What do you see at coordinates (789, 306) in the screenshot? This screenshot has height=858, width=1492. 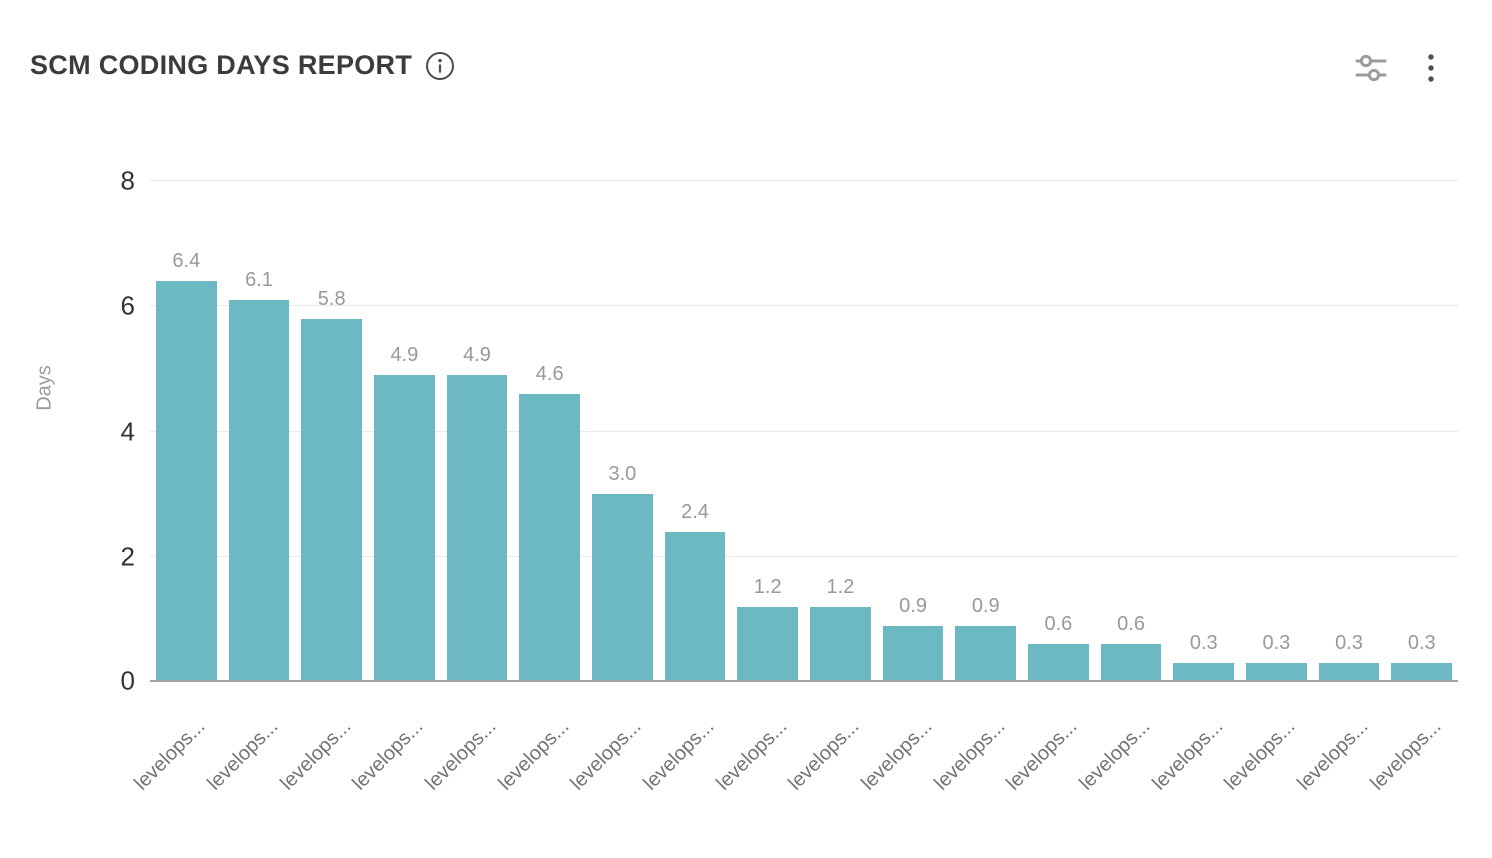 I see `gridline-y-6: 6` at bounding box center [789, 306].